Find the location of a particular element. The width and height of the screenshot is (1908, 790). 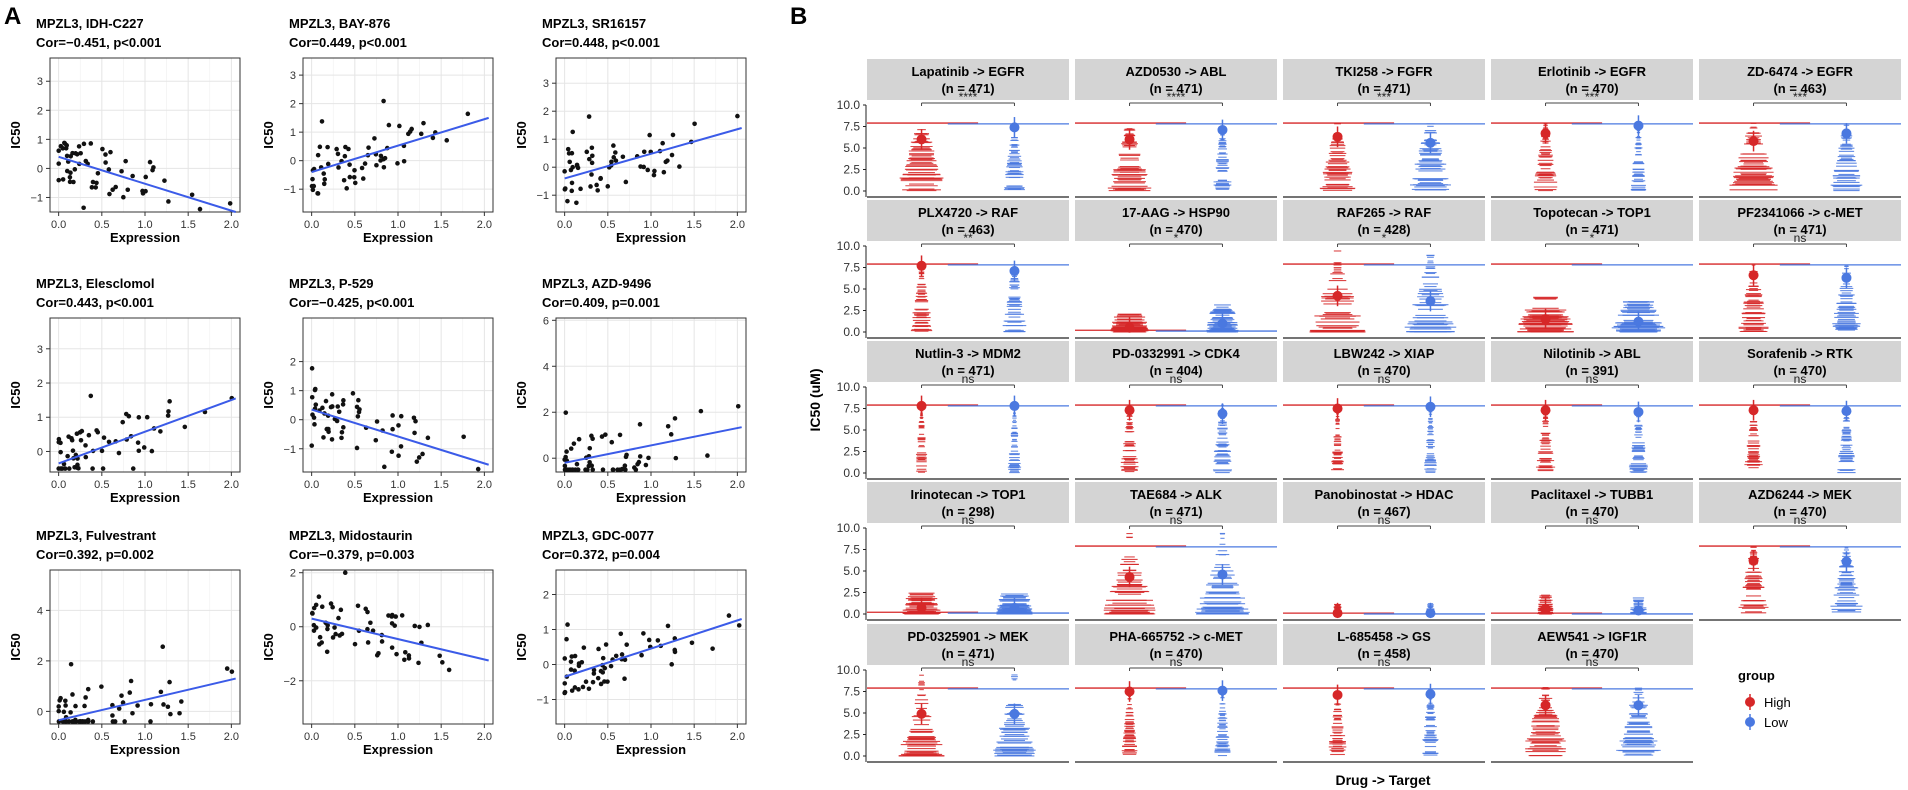

scatter-title: MPZL3, AZD-9496 is located at coordinates (596, 283).